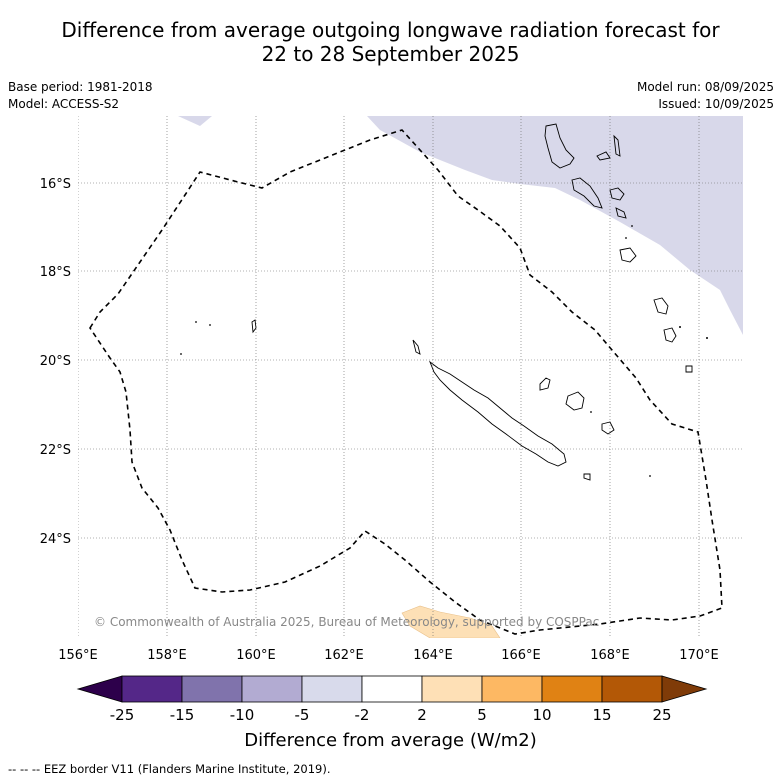 This screenshot has height=781, width=781. I want to click on colorbar-extend-high, so click(684, 689).